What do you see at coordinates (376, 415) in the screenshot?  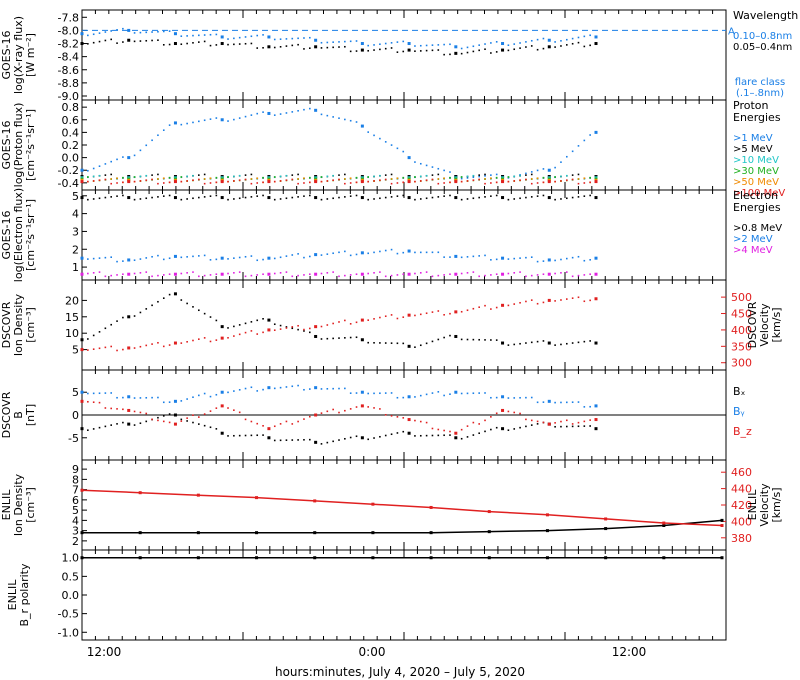 I see `panel-5: 5 0 -5 DSCOVRB[nT] Bₓ Bᵧ B_z` at bounding box center [376, 415].